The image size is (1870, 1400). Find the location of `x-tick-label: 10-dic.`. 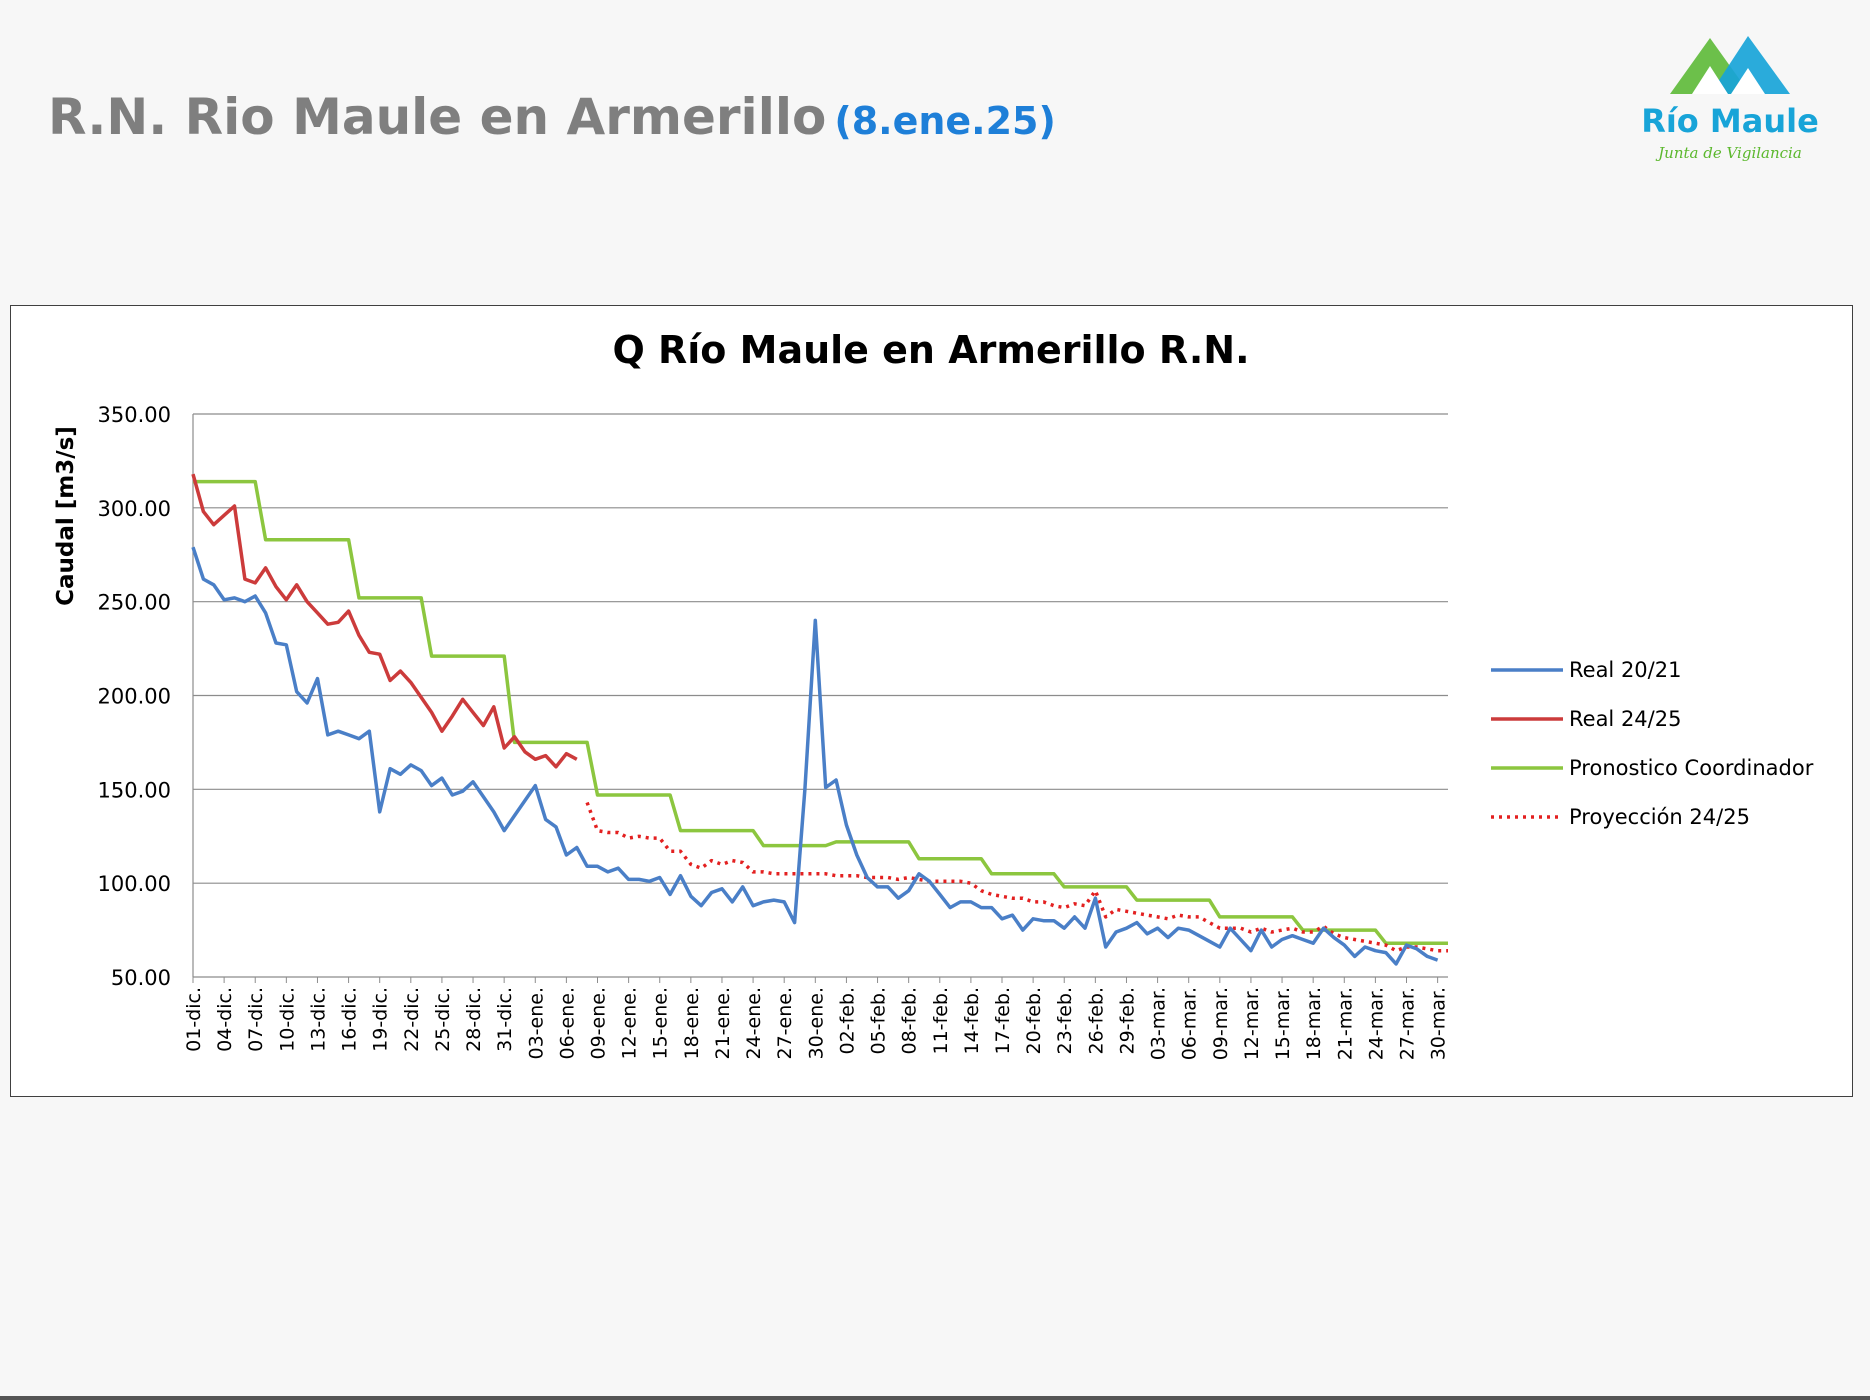

x-tick-label: 10-dic. is located at coordinates (287, 1019).